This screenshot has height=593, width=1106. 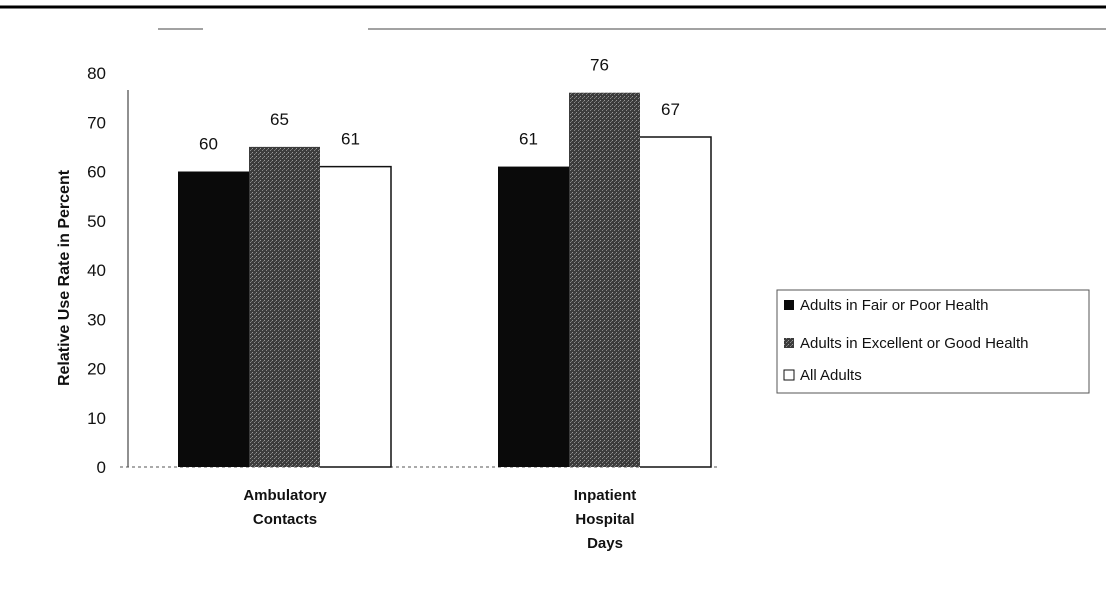 What do you see at coordinates (96, 172) in the screenshot?
I see `y-tick-label: 60` at bounding box center [96, 172].